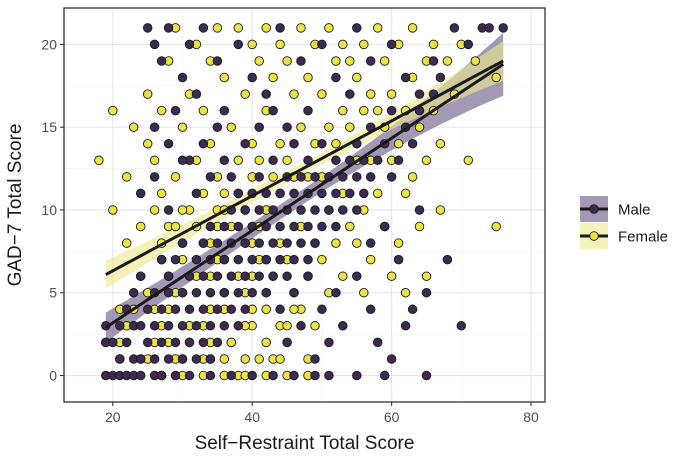  I want to click on x-axis-ticks: 20 40 60 80, so click(322, 413).